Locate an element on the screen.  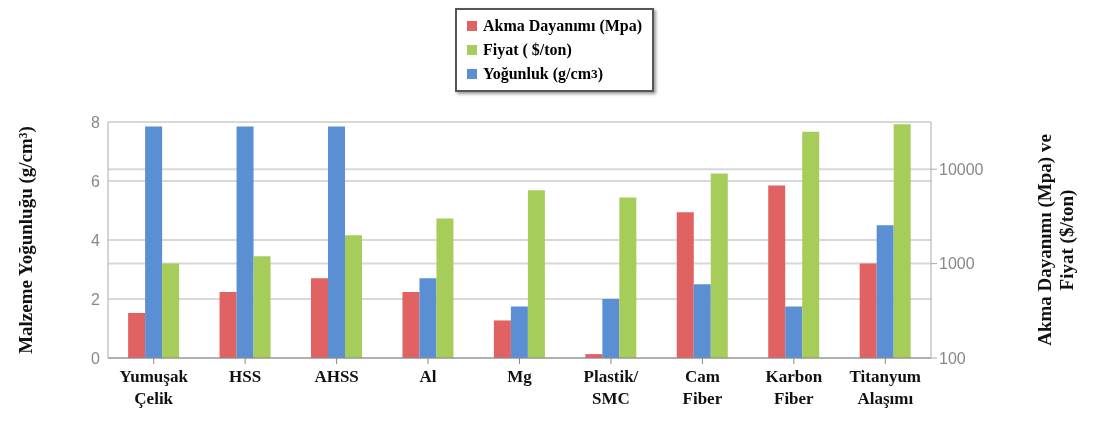
y-tick-label: 0 is located at coordinates (96, 358).